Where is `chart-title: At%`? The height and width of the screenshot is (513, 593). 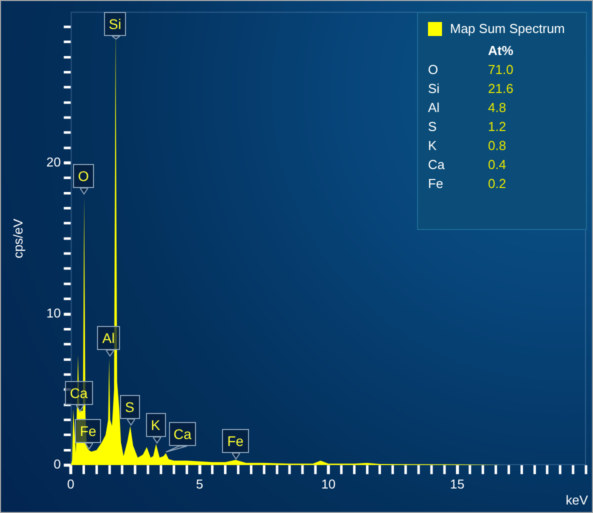 chart-title: At% is located at coordinates (501, 50).